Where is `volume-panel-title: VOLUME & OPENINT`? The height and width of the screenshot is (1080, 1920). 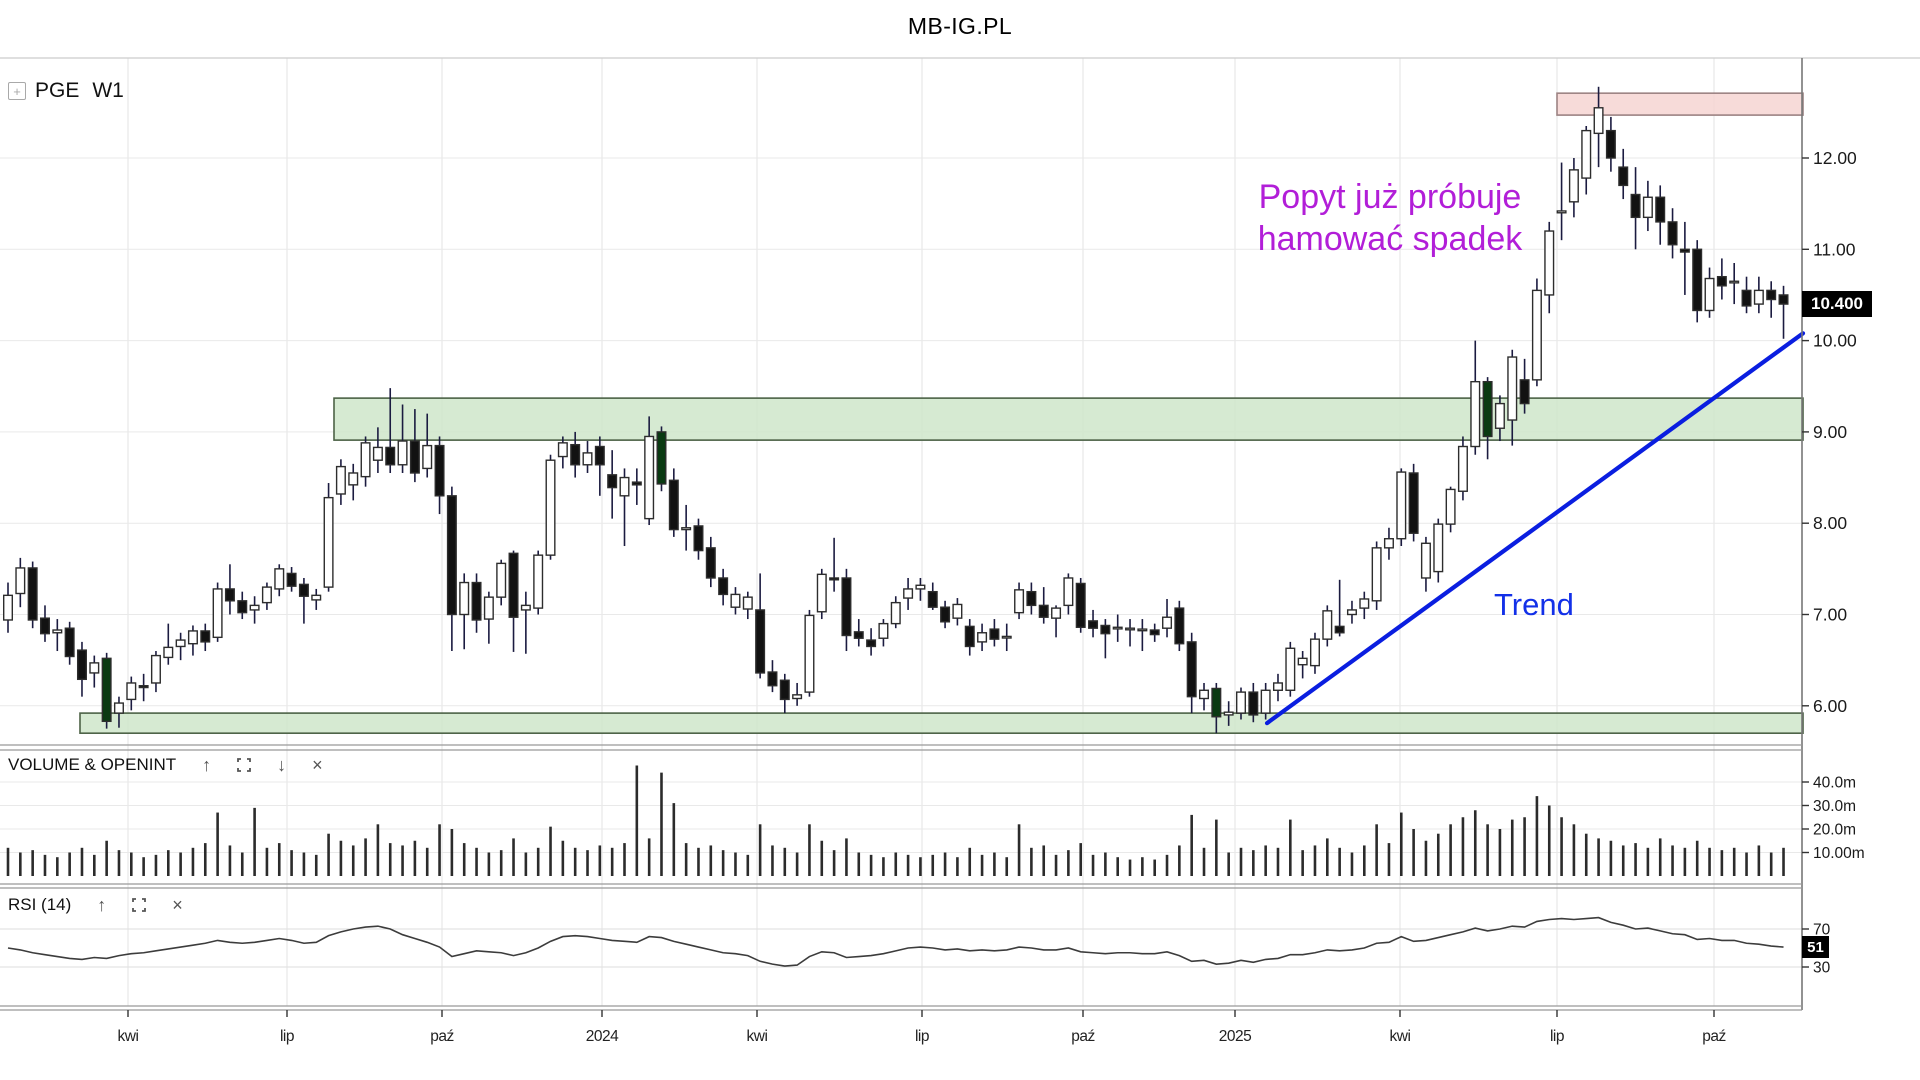 volume-panel-title: VOLUME & OPENINT is located at coordinates (92, 764).